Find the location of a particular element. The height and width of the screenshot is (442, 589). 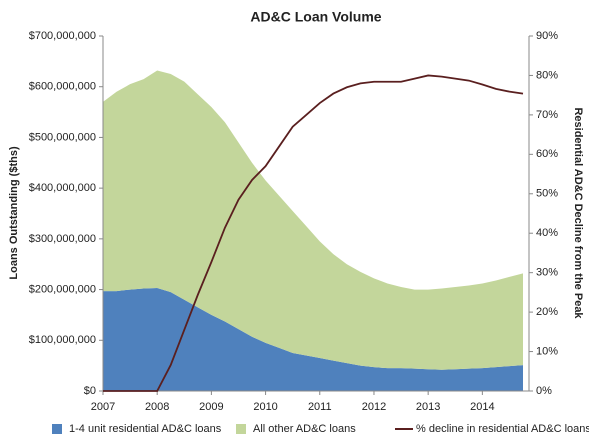

x-tick-label: 2009 is located at coordinates (211, 407).